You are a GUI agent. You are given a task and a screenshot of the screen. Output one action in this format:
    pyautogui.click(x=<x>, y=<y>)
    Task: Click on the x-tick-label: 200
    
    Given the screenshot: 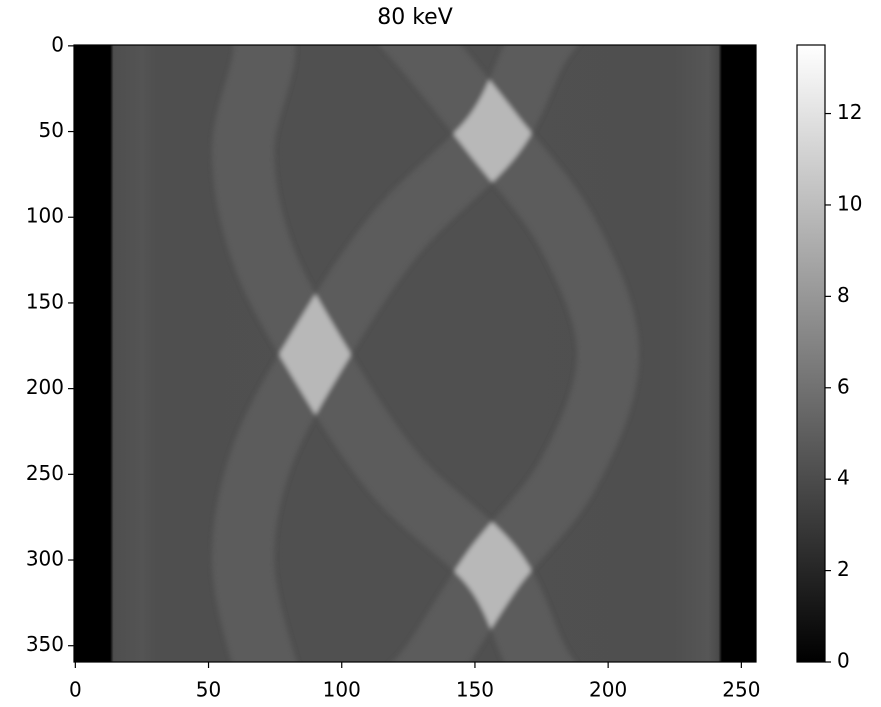 What is the action you would take?
    pyautogui.click(x=608, y=690)
    